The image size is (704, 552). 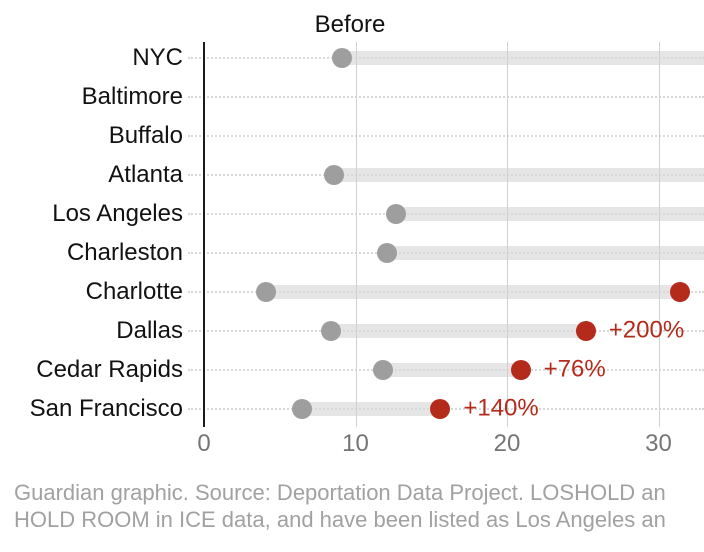 I want to click on category-label: Dallas, so click(x=149, y=331).